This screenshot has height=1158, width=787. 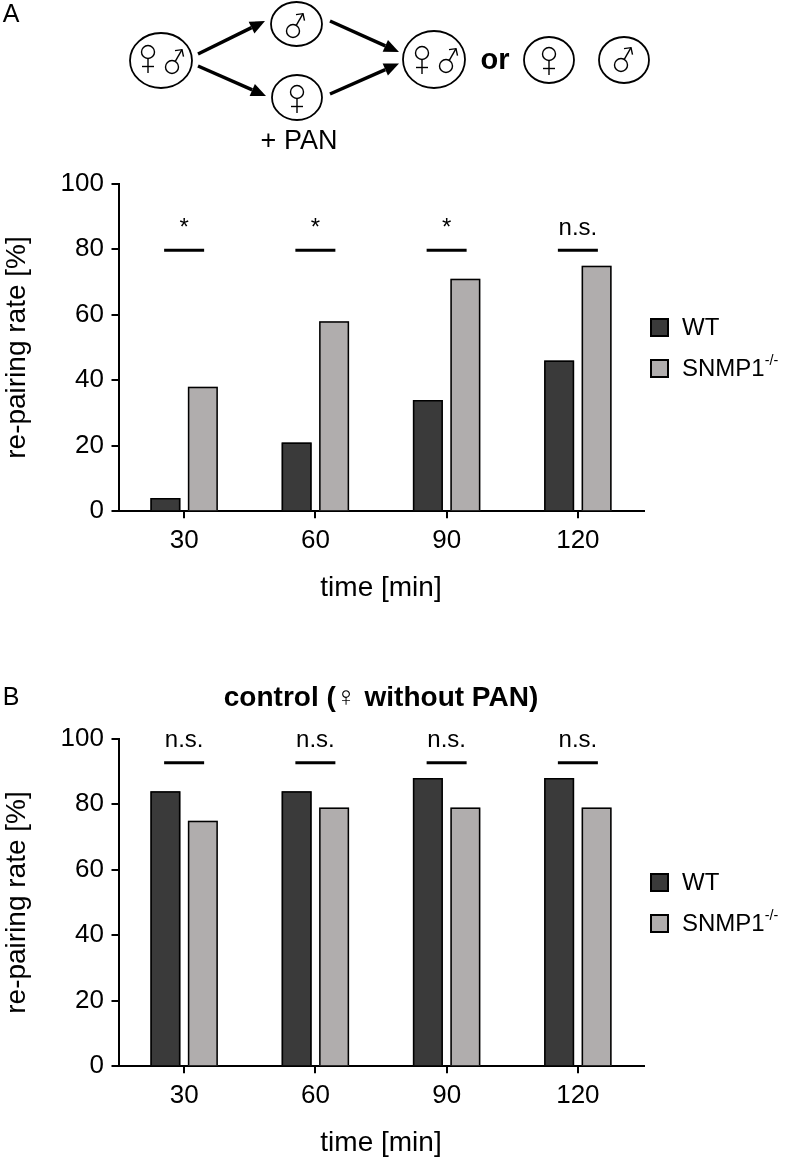 I want to click on chart-title: control (♀ without PAN), so click(x=381, y=696).